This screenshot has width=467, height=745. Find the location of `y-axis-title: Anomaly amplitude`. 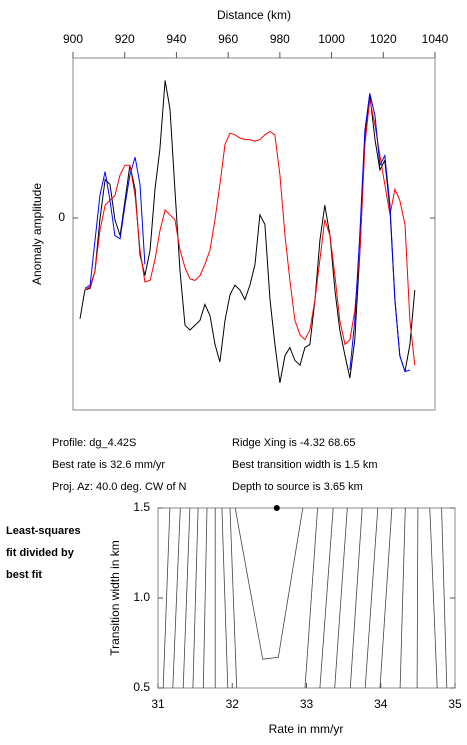

y-axis-title: Anomaly amplitude is located at coordinates (37, 234).